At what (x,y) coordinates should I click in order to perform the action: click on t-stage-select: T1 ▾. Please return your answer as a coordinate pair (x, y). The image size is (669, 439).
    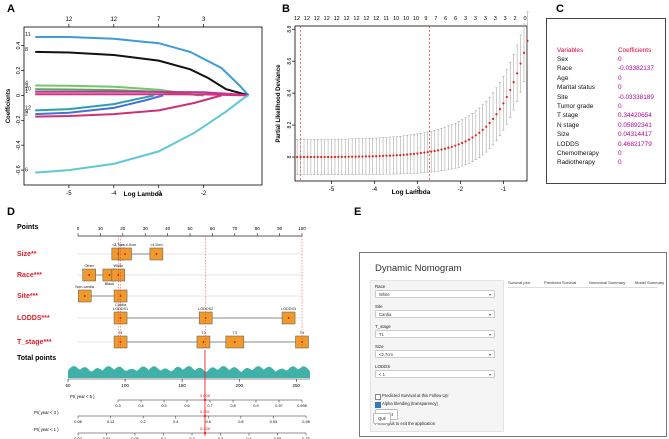
    Looking at the image, I should click on (435, 334).